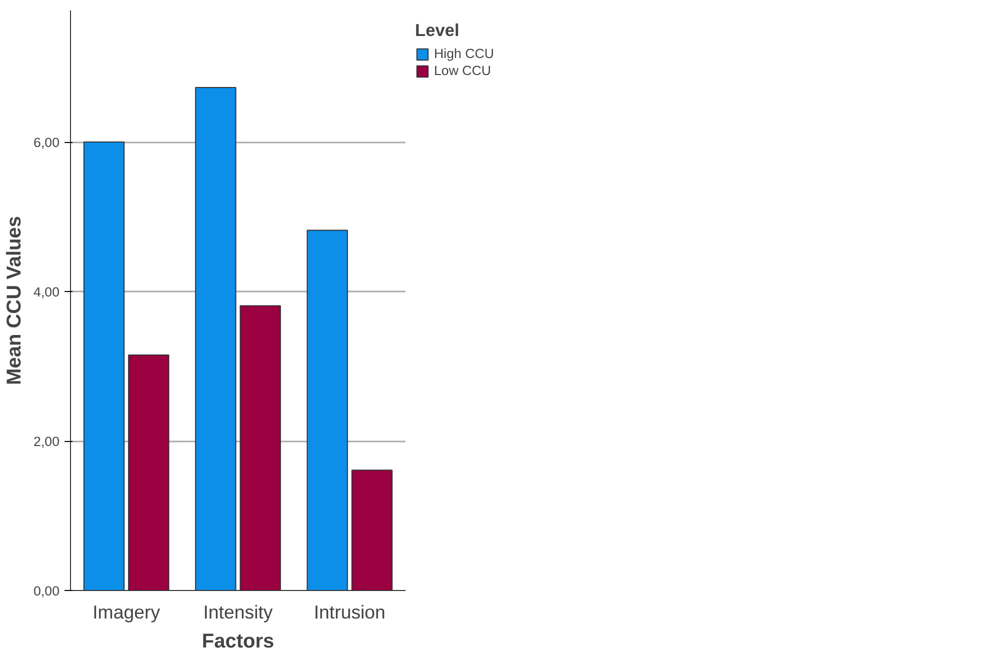 This screenshot has width=995, height=659. What do you see at coordinates (47, 442) in the screenshot?
I see `y-tick-label: 2,00` at bounding box center [47, 442].